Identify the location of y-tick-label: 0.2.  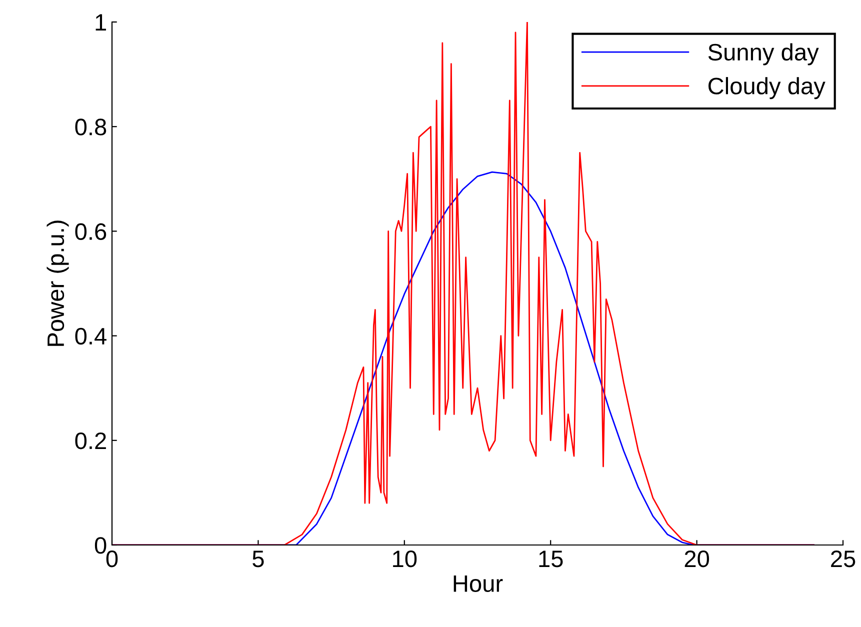
(90, 441).